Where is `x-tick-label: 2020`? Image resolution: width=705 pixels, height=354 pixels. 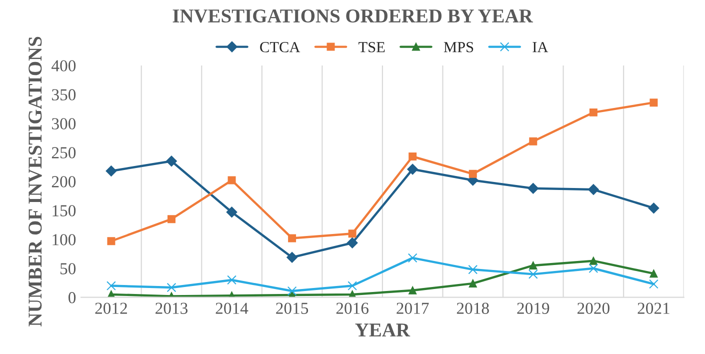 x-tick-label: 2020 is located at coordinates (594, 308).